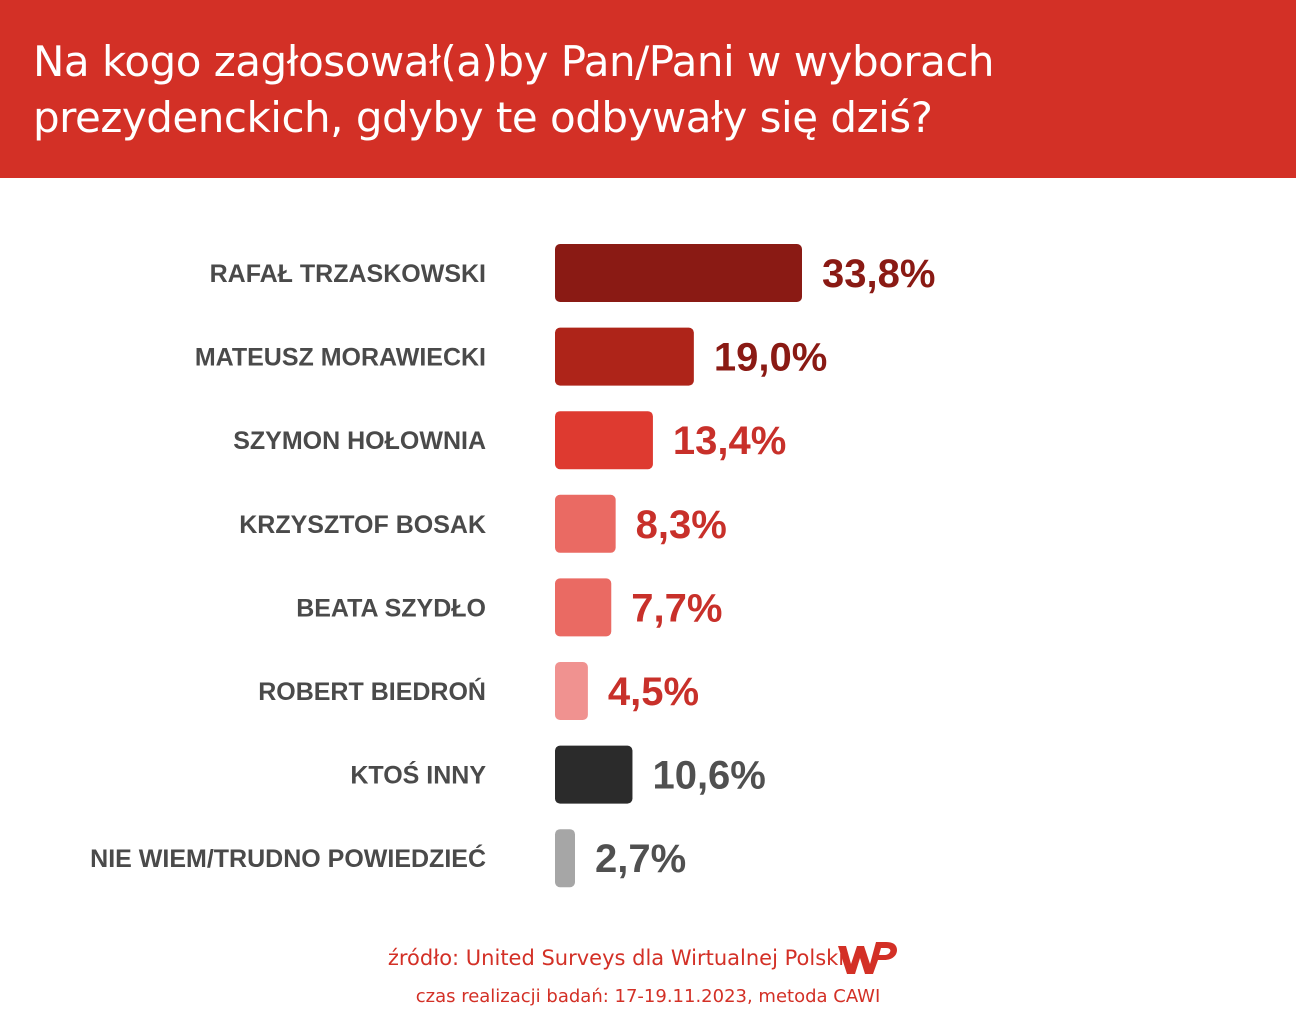  What do you see at coordinates (770, 358) in the screenshot?
I see `value-label: 19,0%` at bounding box center [770, 358].